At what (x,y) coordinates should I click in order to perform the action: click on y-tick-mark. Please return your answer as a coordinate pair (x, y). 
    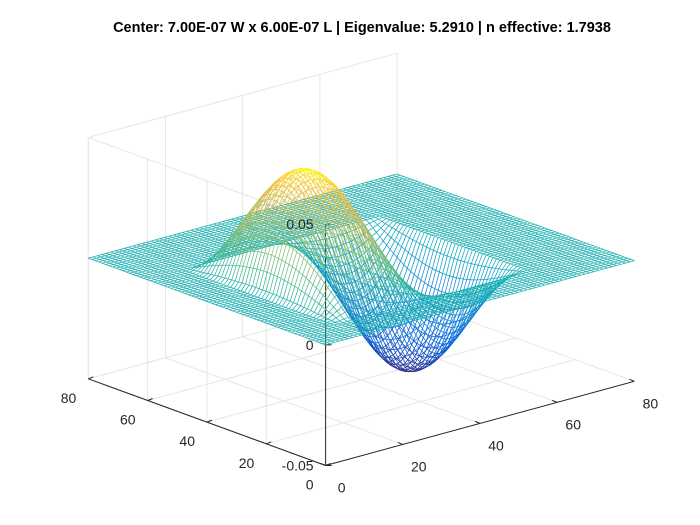
    Looking at the image, I should click on (150, 399).